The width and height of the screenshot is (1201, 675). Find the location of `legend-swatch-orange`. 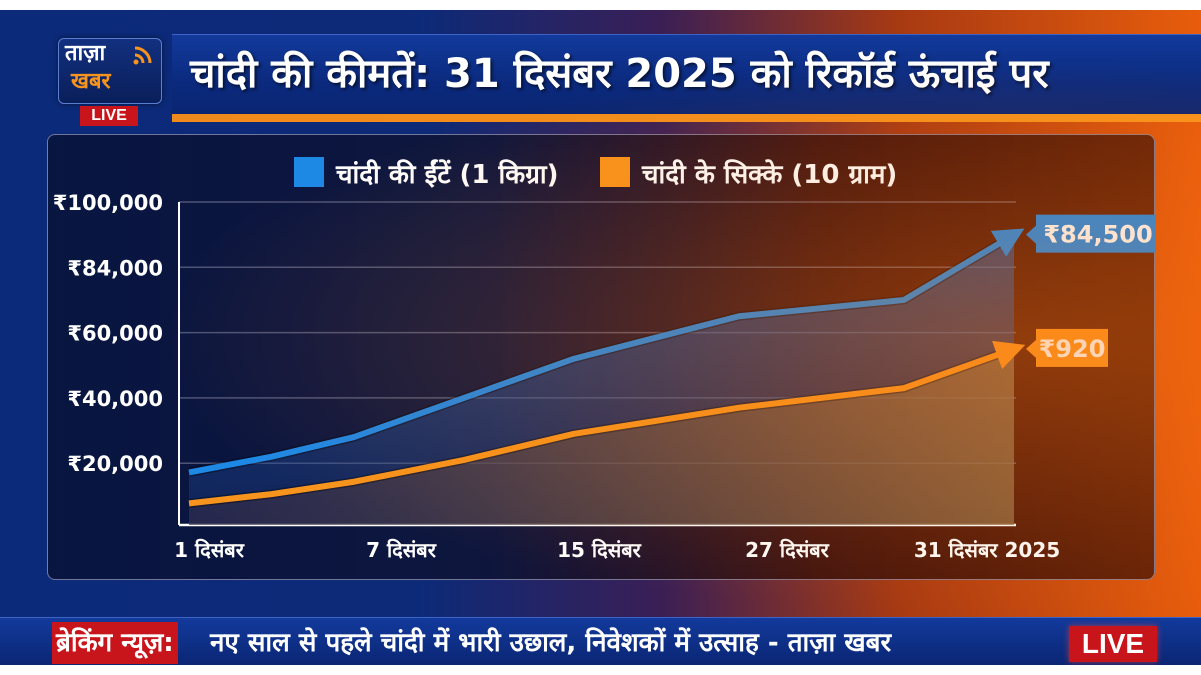

legend-swatch-orange is located at coordinates (615, 172).